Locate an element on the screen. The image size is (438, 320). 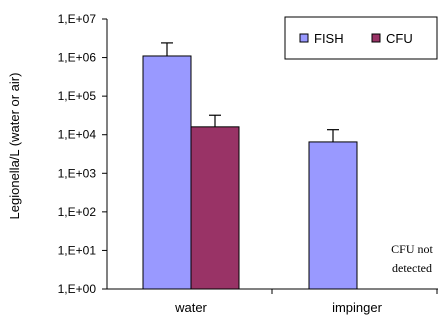
y-tick-label: 1,E+00 is located at coordinates (77, 289).